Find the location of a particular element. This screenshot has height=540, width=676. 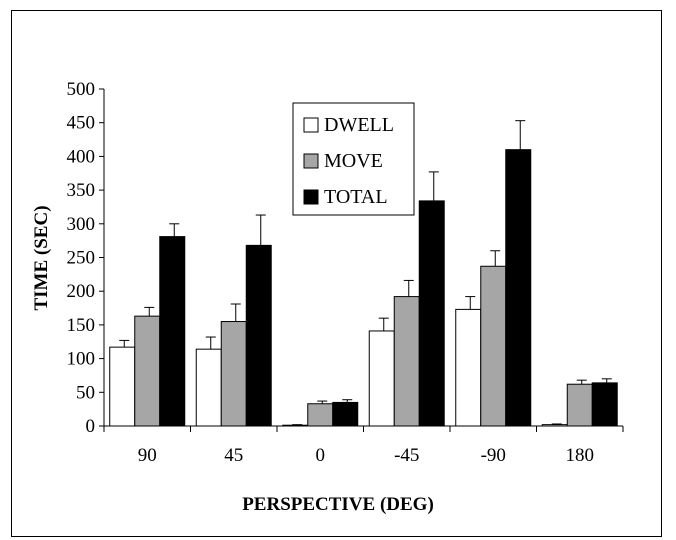

y-axis-title: TIME (SEC) is located at coordinates (41, 257).